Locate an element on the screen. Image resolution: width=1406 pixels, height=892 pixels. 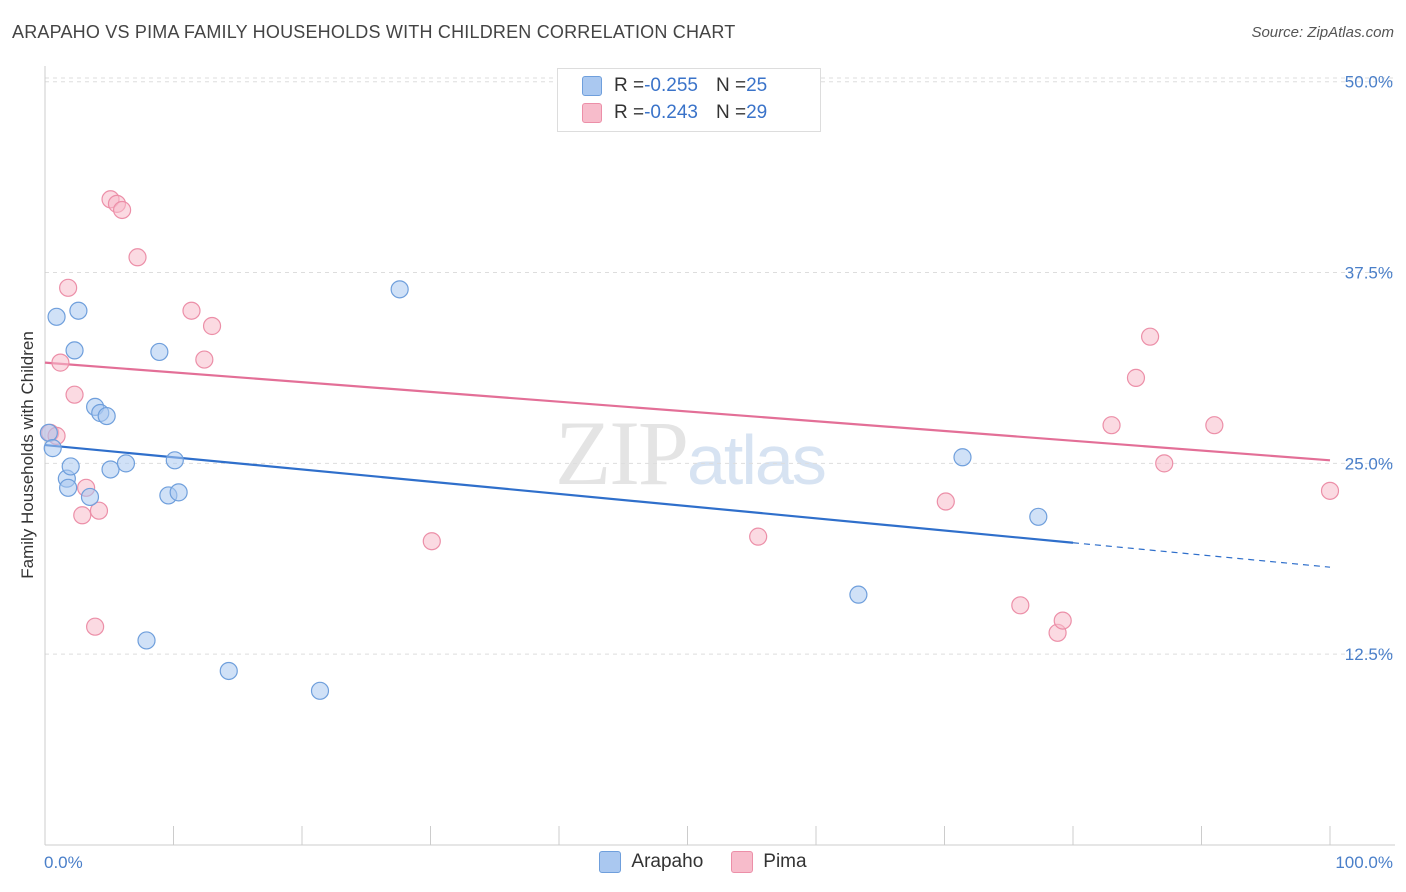
x-tick-label: 100.0% is located at coordinates (1364, 862).